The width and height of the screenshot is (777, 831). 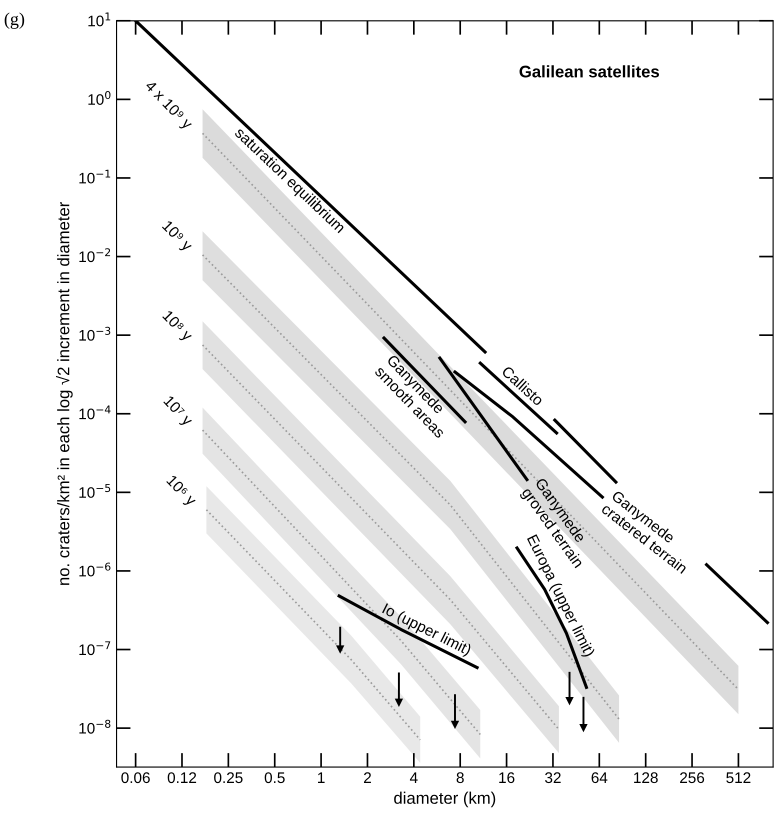 What do you see at coordinates (646, 778) in the screenshot?
I see `x-tick-label: 128` at bounding box center [646, 778].